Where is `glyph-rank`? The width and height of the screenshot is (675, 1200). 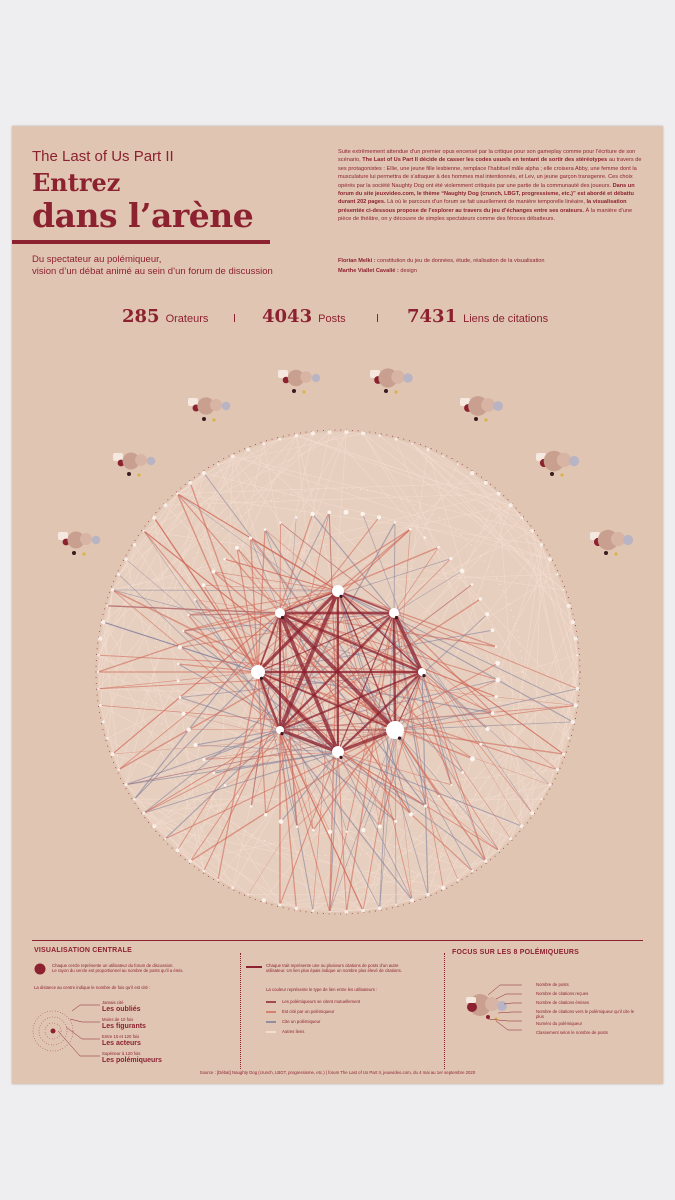 glyph-rank is located at coordinates (616, 554).